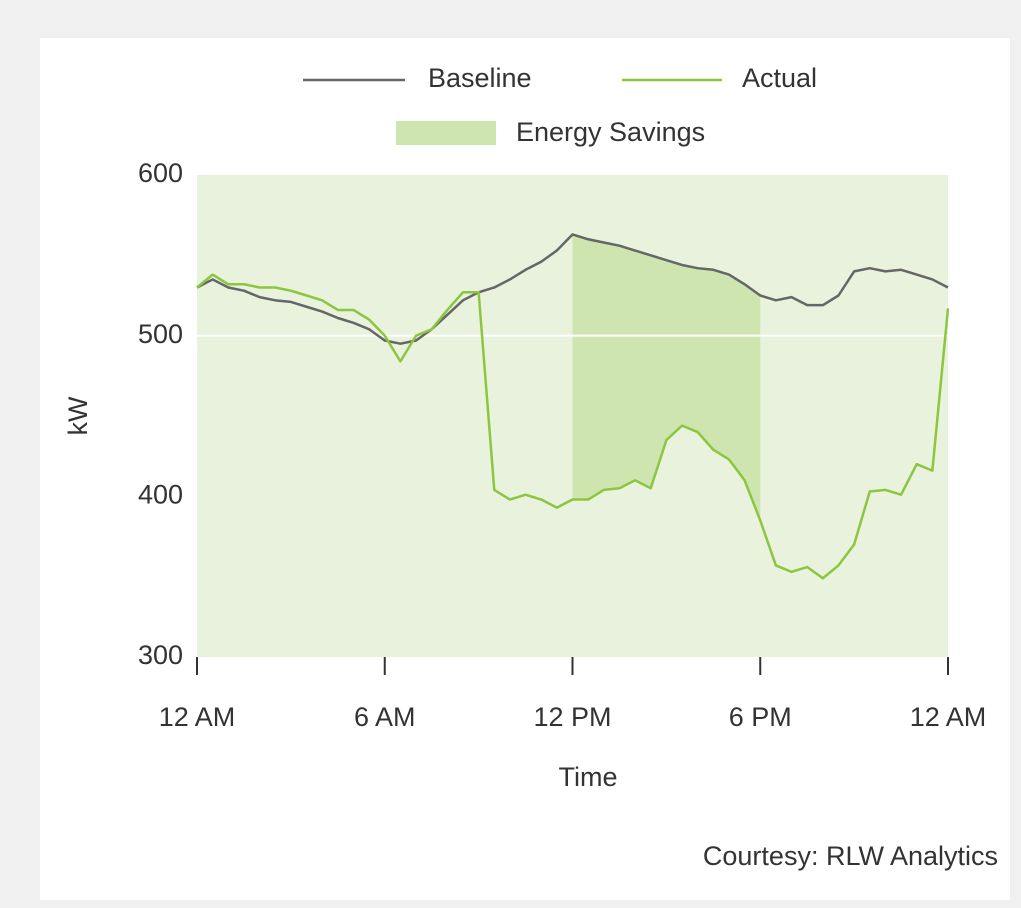  What do you see at coordinates (160, 655) in the screenshot?
I see `y-tick-label: 300` at bounding box center [160, 655].